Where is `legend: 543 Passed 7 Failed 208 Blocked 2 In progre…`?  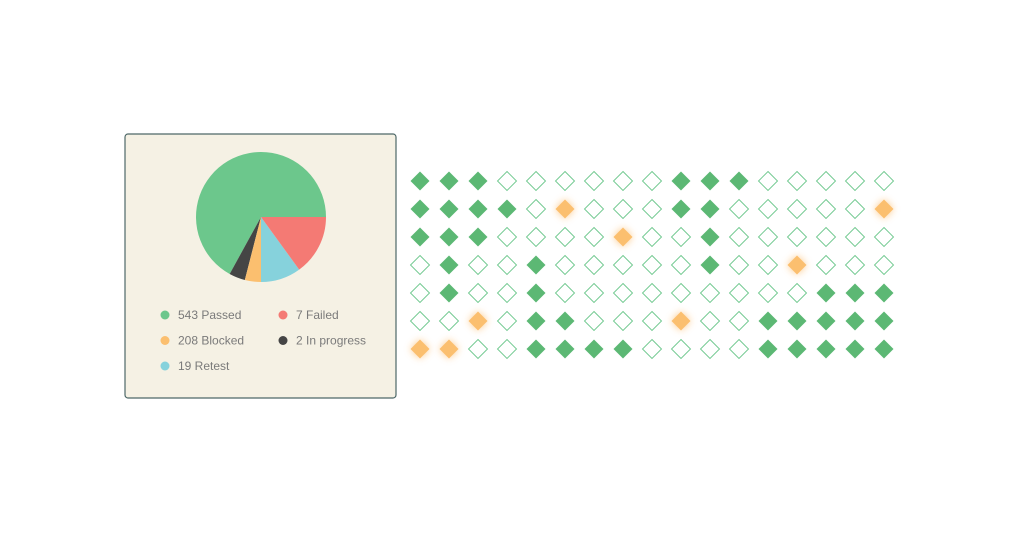 legend: 543 Passed 7 Failed 208 Blocked 2 In progre… is located at coordinates (263, 340).